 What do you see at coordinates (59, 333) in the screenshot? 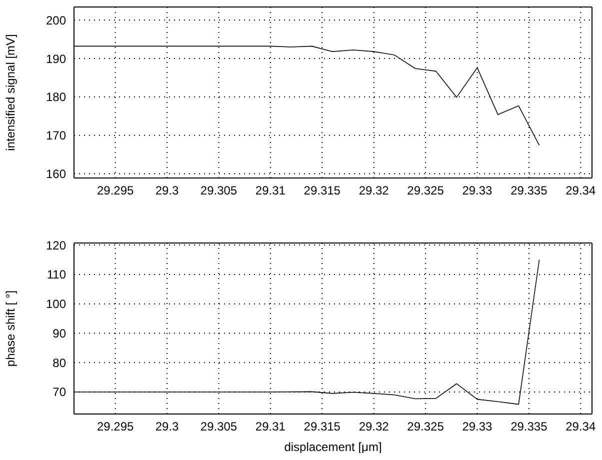
I see `y-tick-label: 90` at bounding box center [59, 333].